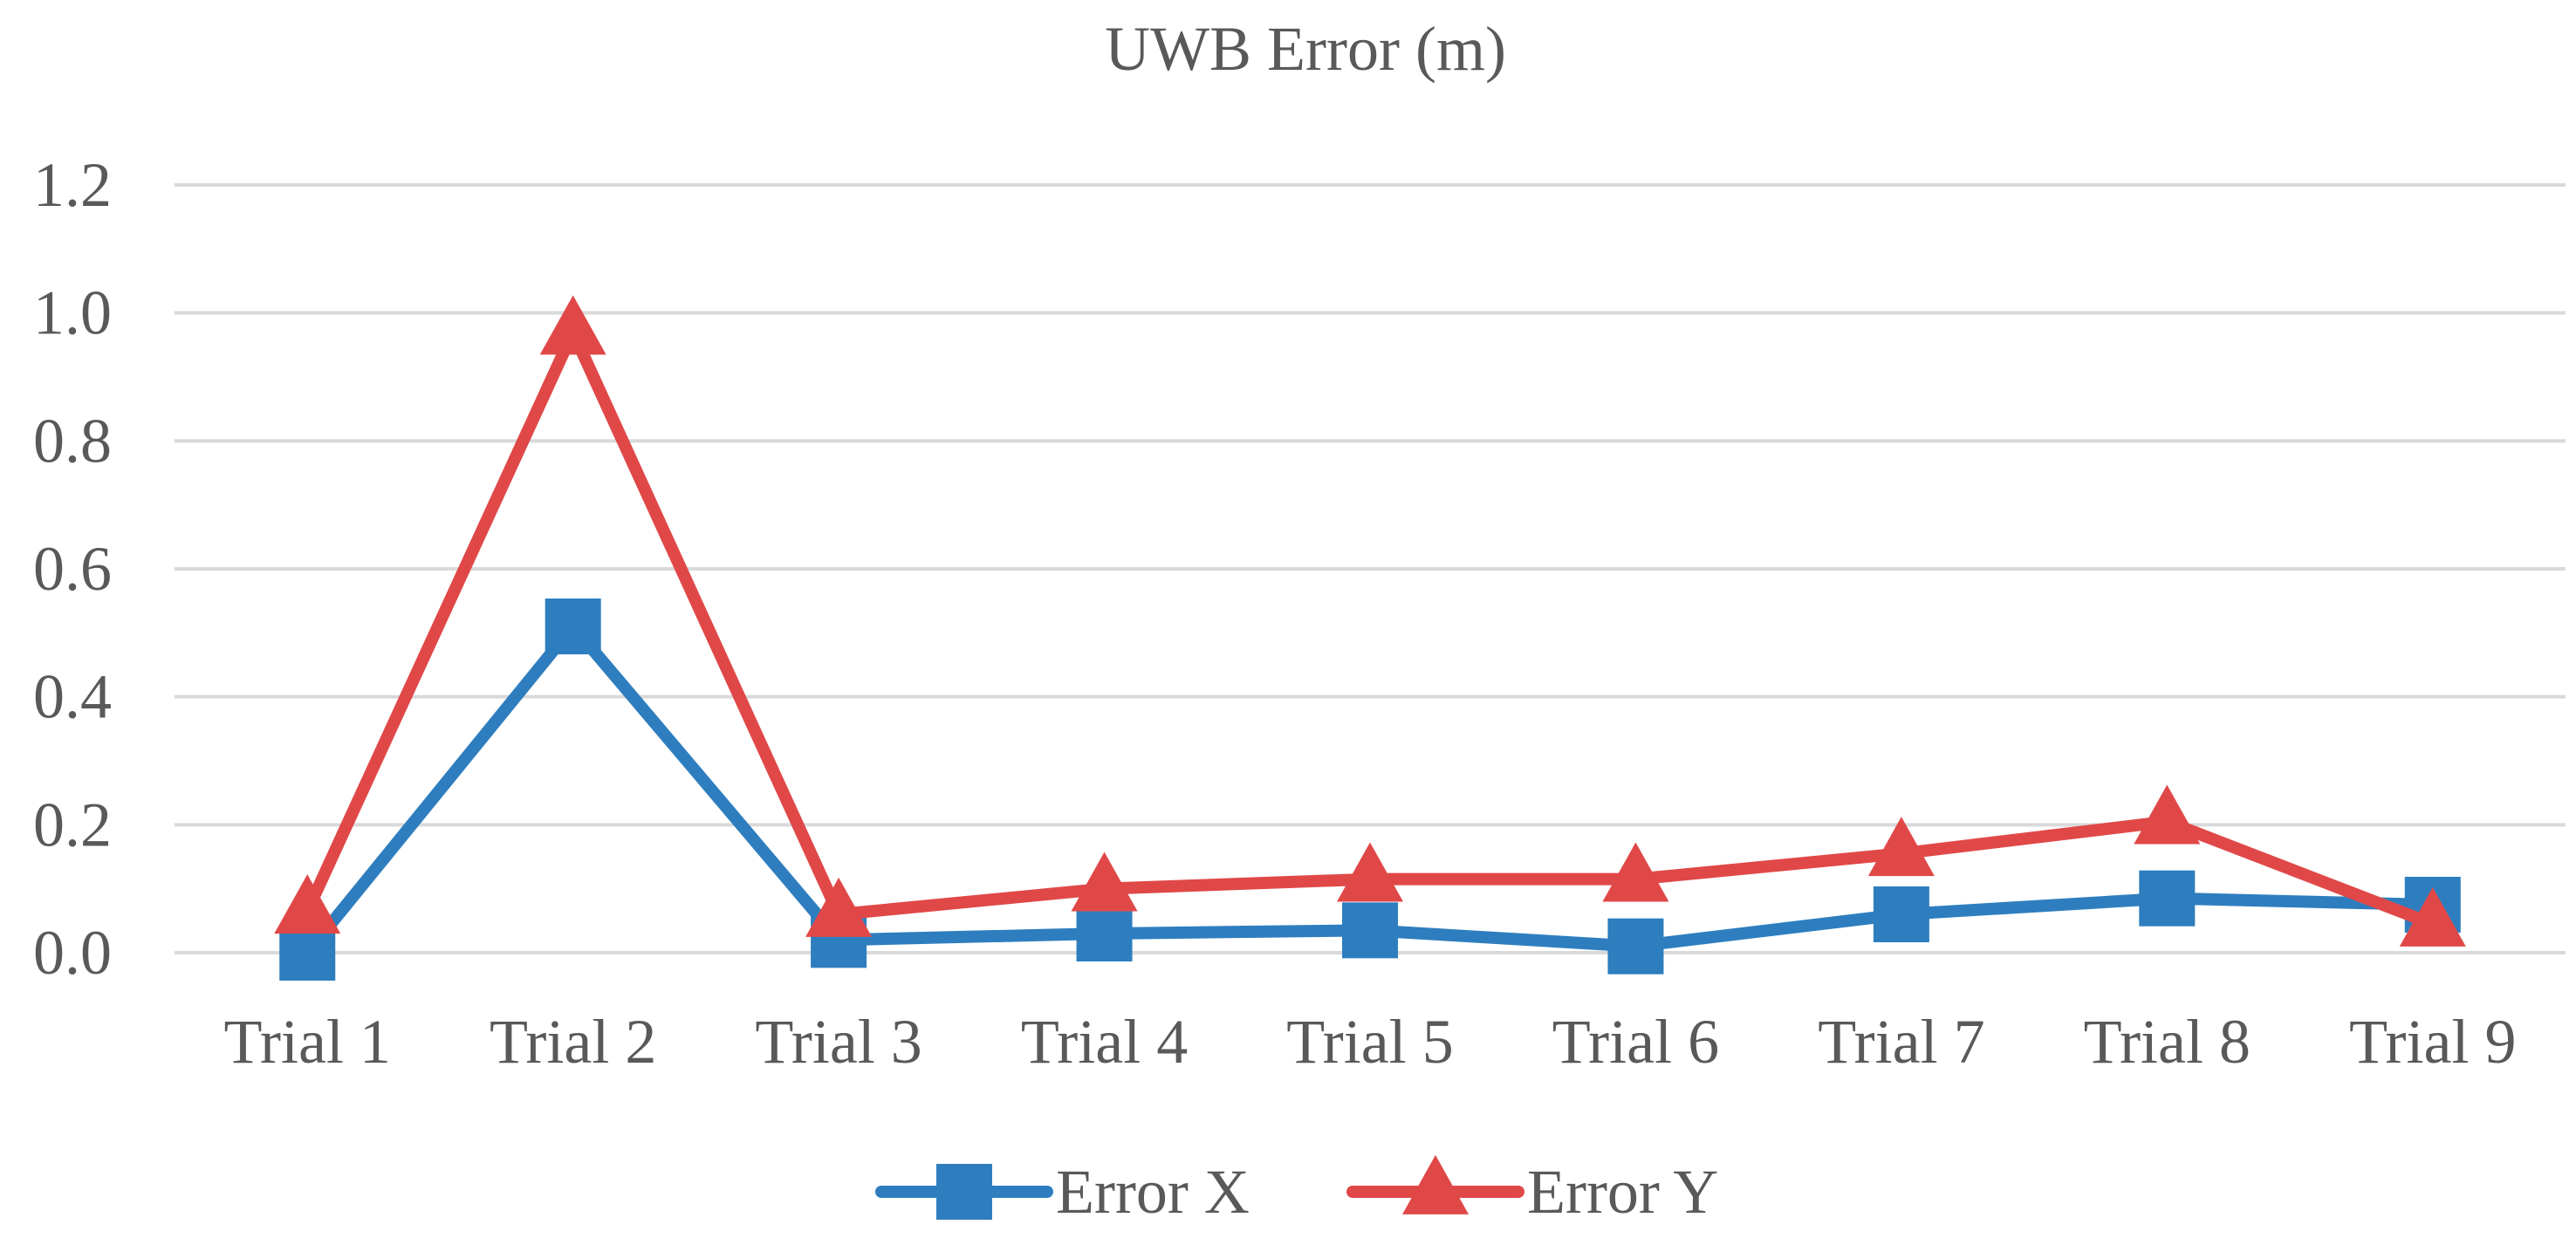 The width and height of the screenshot is (2576, 1245). I want to click on y-tick-label: 0.8, so click(73, 440).